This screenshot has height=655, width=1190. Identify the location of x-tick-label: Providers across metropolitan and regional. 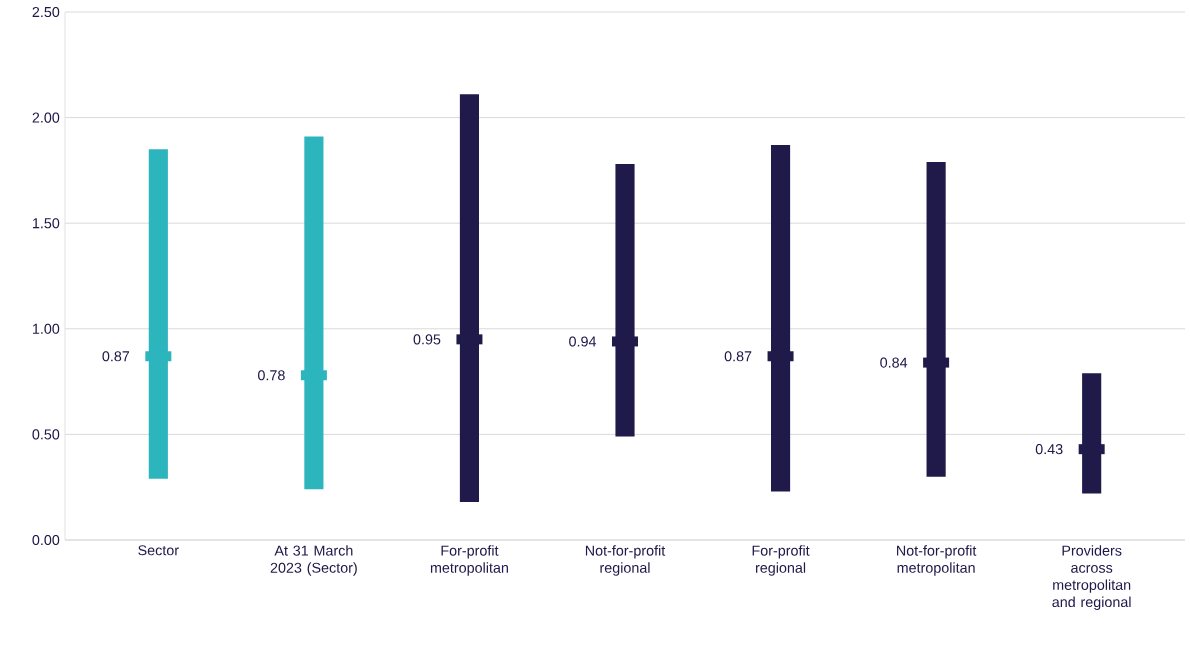
(1091, 577).